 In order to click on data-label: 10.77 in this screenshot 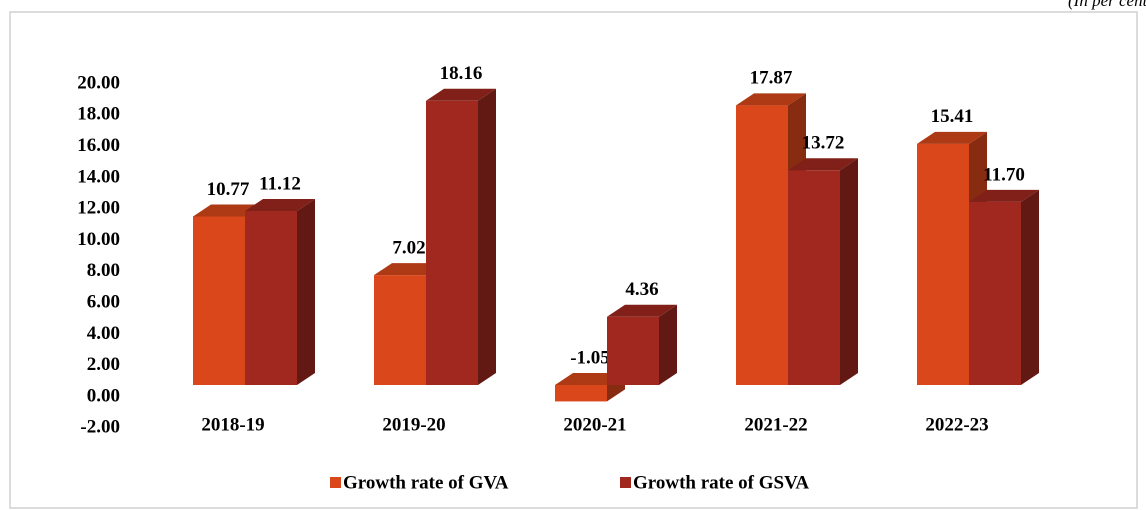, I will do `click(228, 189)`.